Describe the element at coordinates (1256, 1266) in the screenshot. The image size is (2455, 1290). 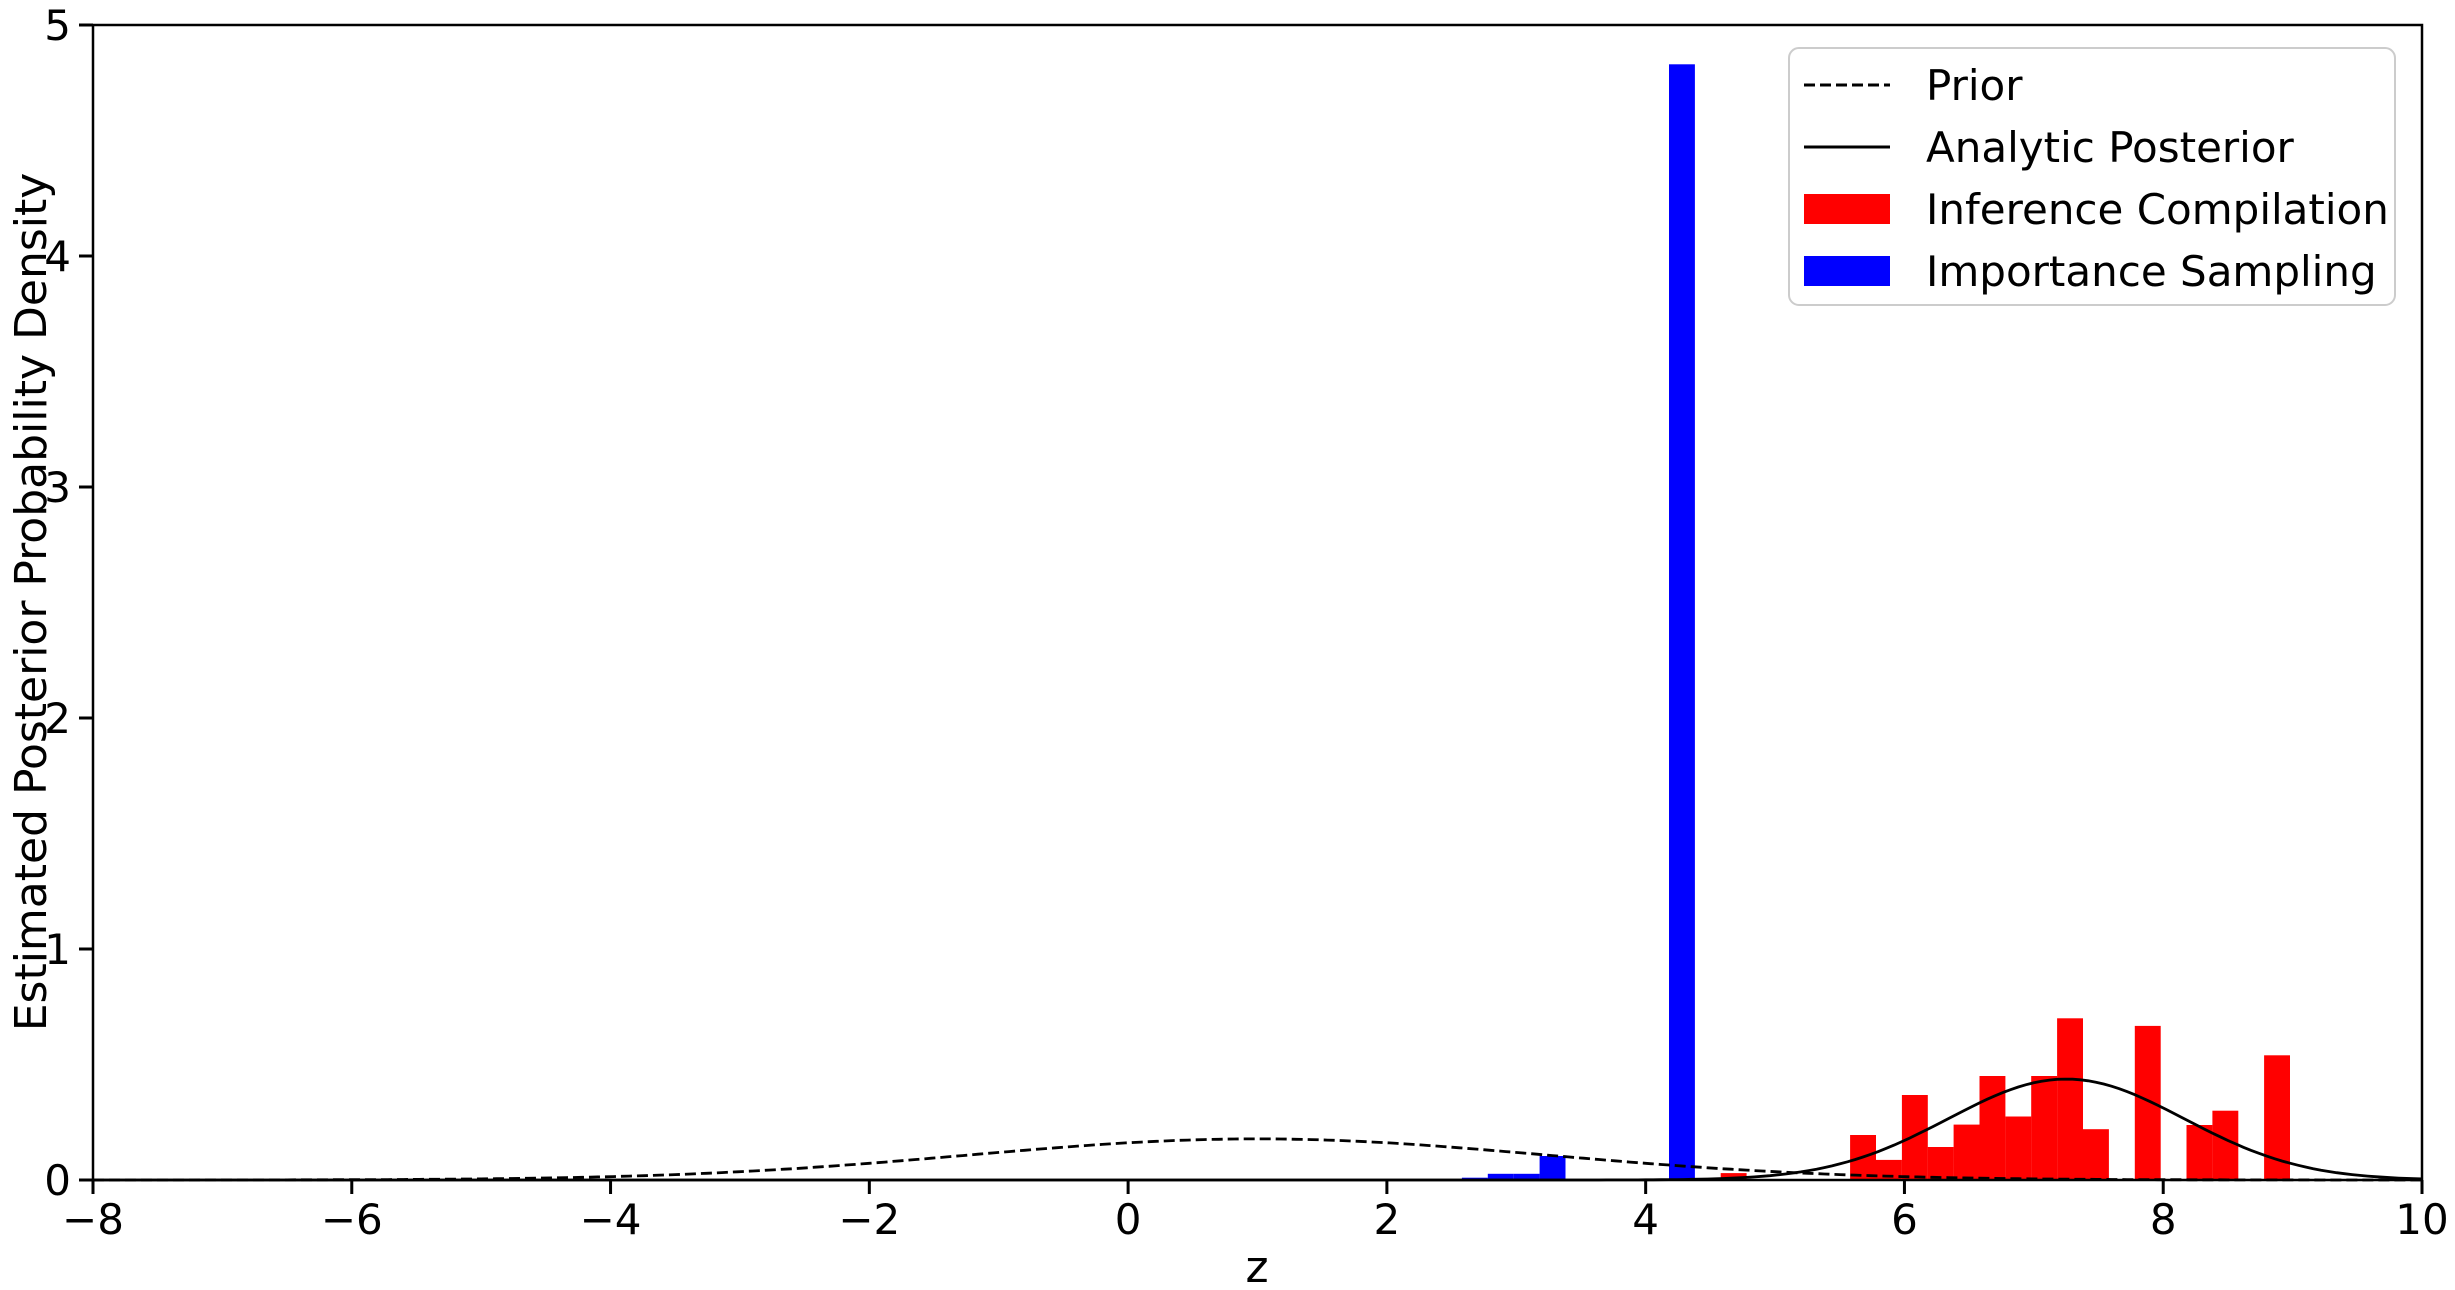
I see `x-axis-label: z` at that location.